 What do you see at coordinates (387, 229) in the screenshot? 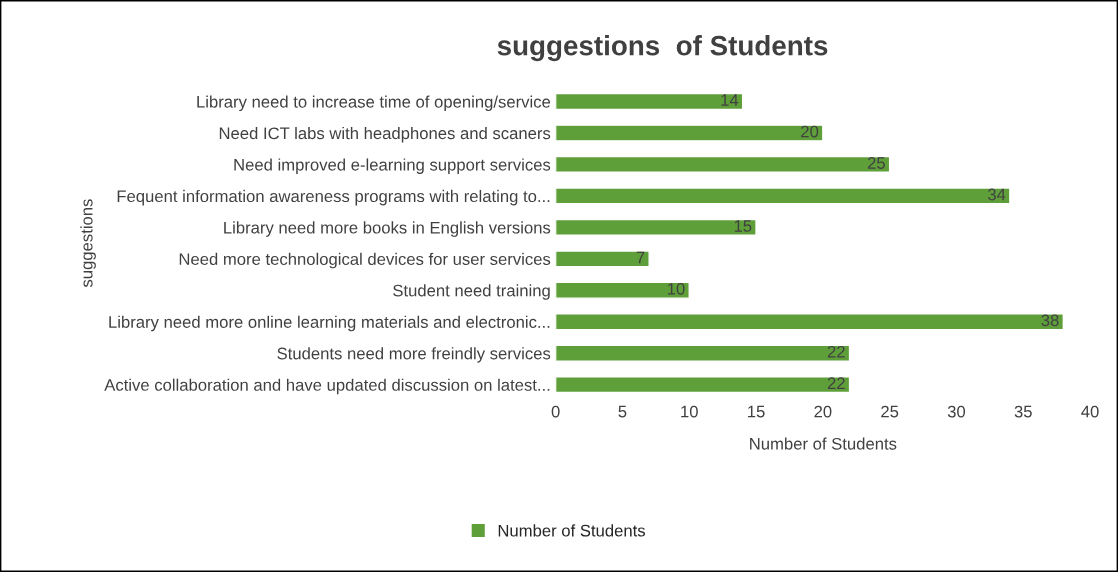
I see `y-tick-label: Library need more books in English versions` at bounding box center [387, 229].